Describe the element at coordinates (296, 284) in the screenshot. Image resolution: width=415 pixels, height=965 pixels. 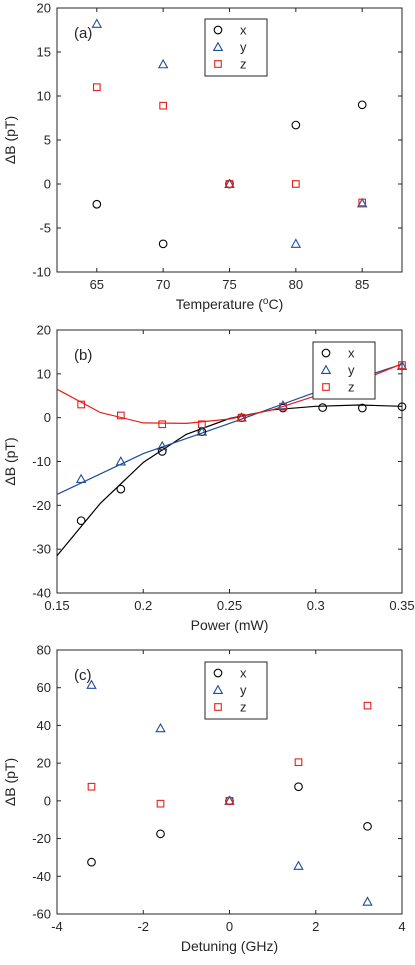
I see `x-tick-label: 80` at that location.